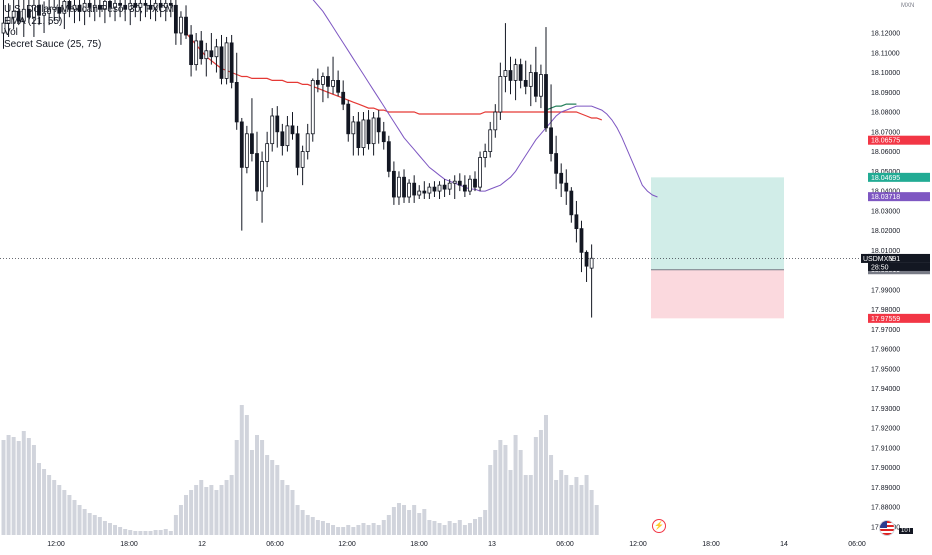 The image size is (932, 555). I want to click on ema-slow-line, so click(394, 76).